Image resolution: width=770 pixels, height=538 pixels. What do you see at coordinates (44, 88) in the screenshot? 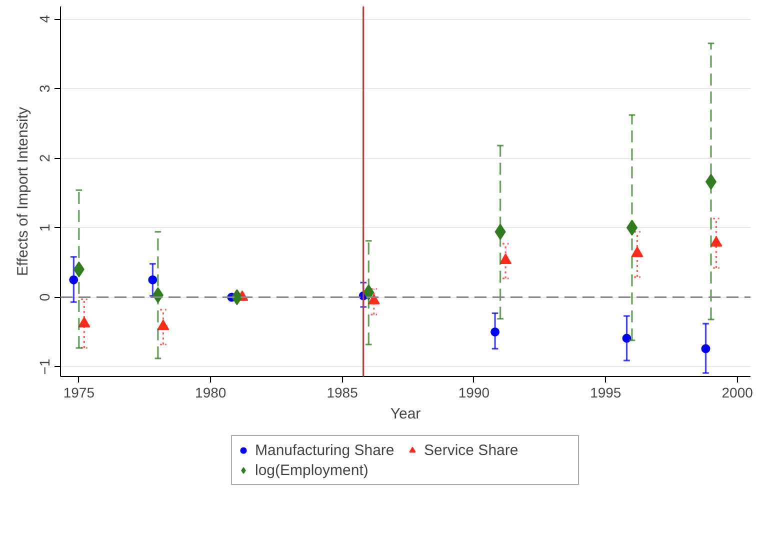
I see `y-tick-label: 3` at bounding box center [44, 88].